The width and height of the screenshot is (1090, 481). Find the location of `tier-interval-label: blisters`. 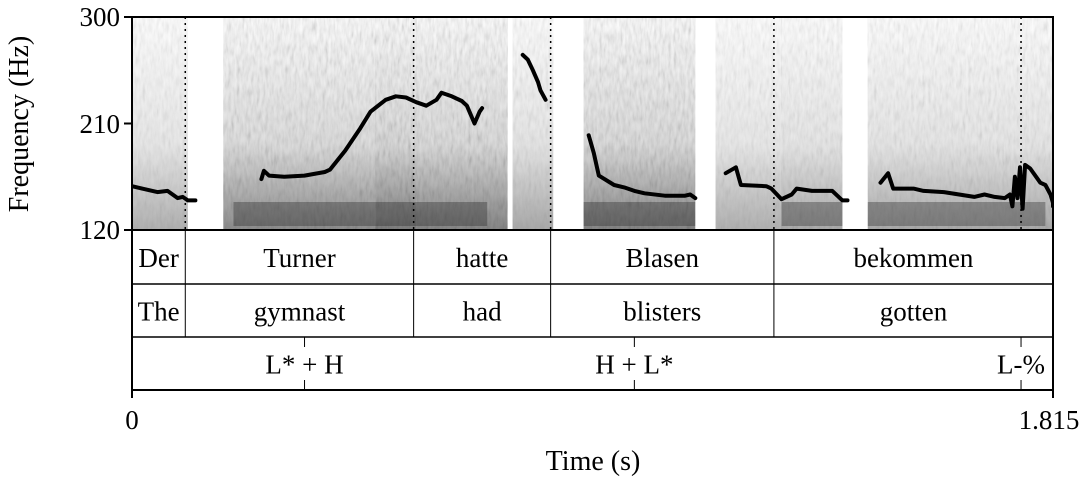

tier-interval-label: blisters is located at coordinates (662, 312).